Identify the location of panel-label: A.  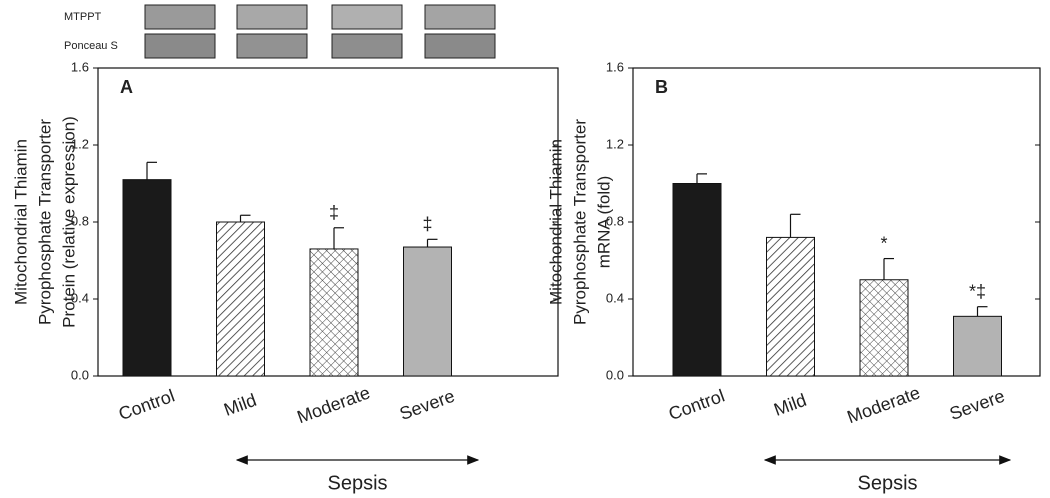
(126, 87).